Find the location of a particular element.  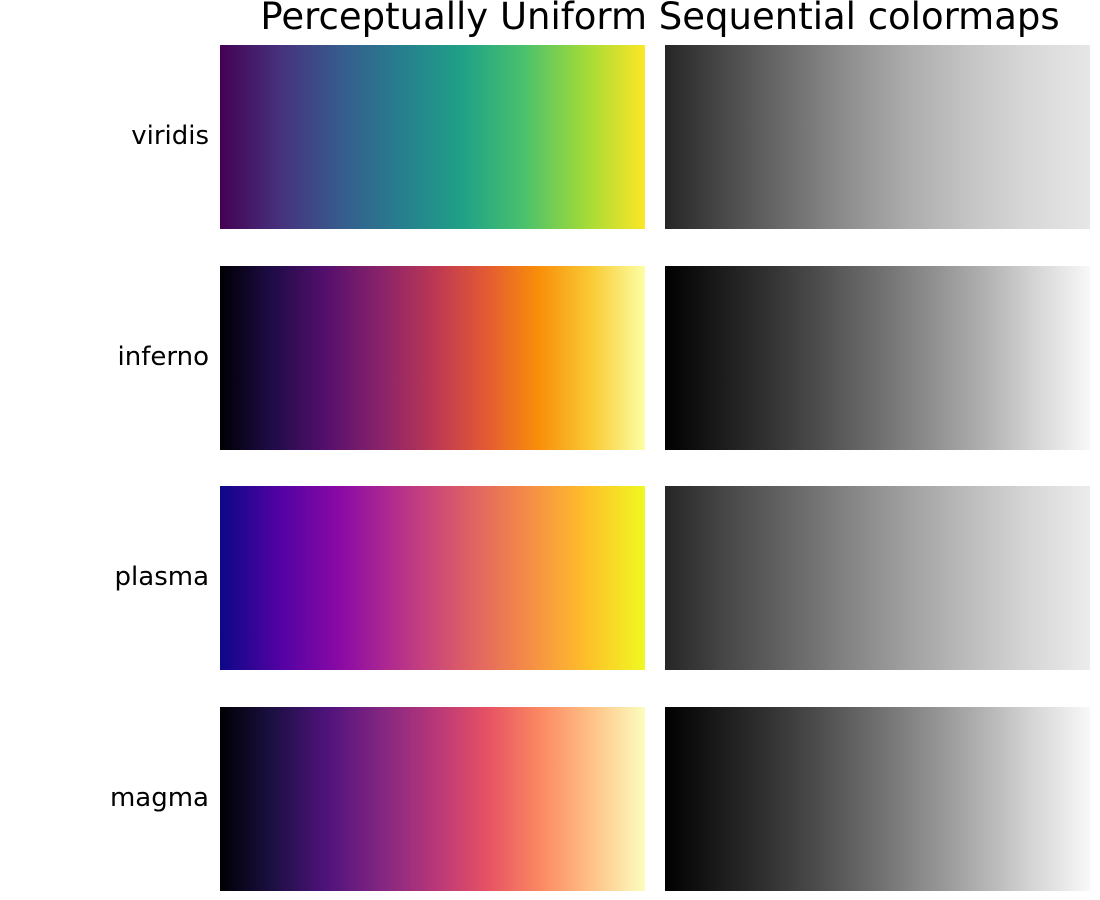

grayscale-strip-inferno is located at coordinates (877, 358).